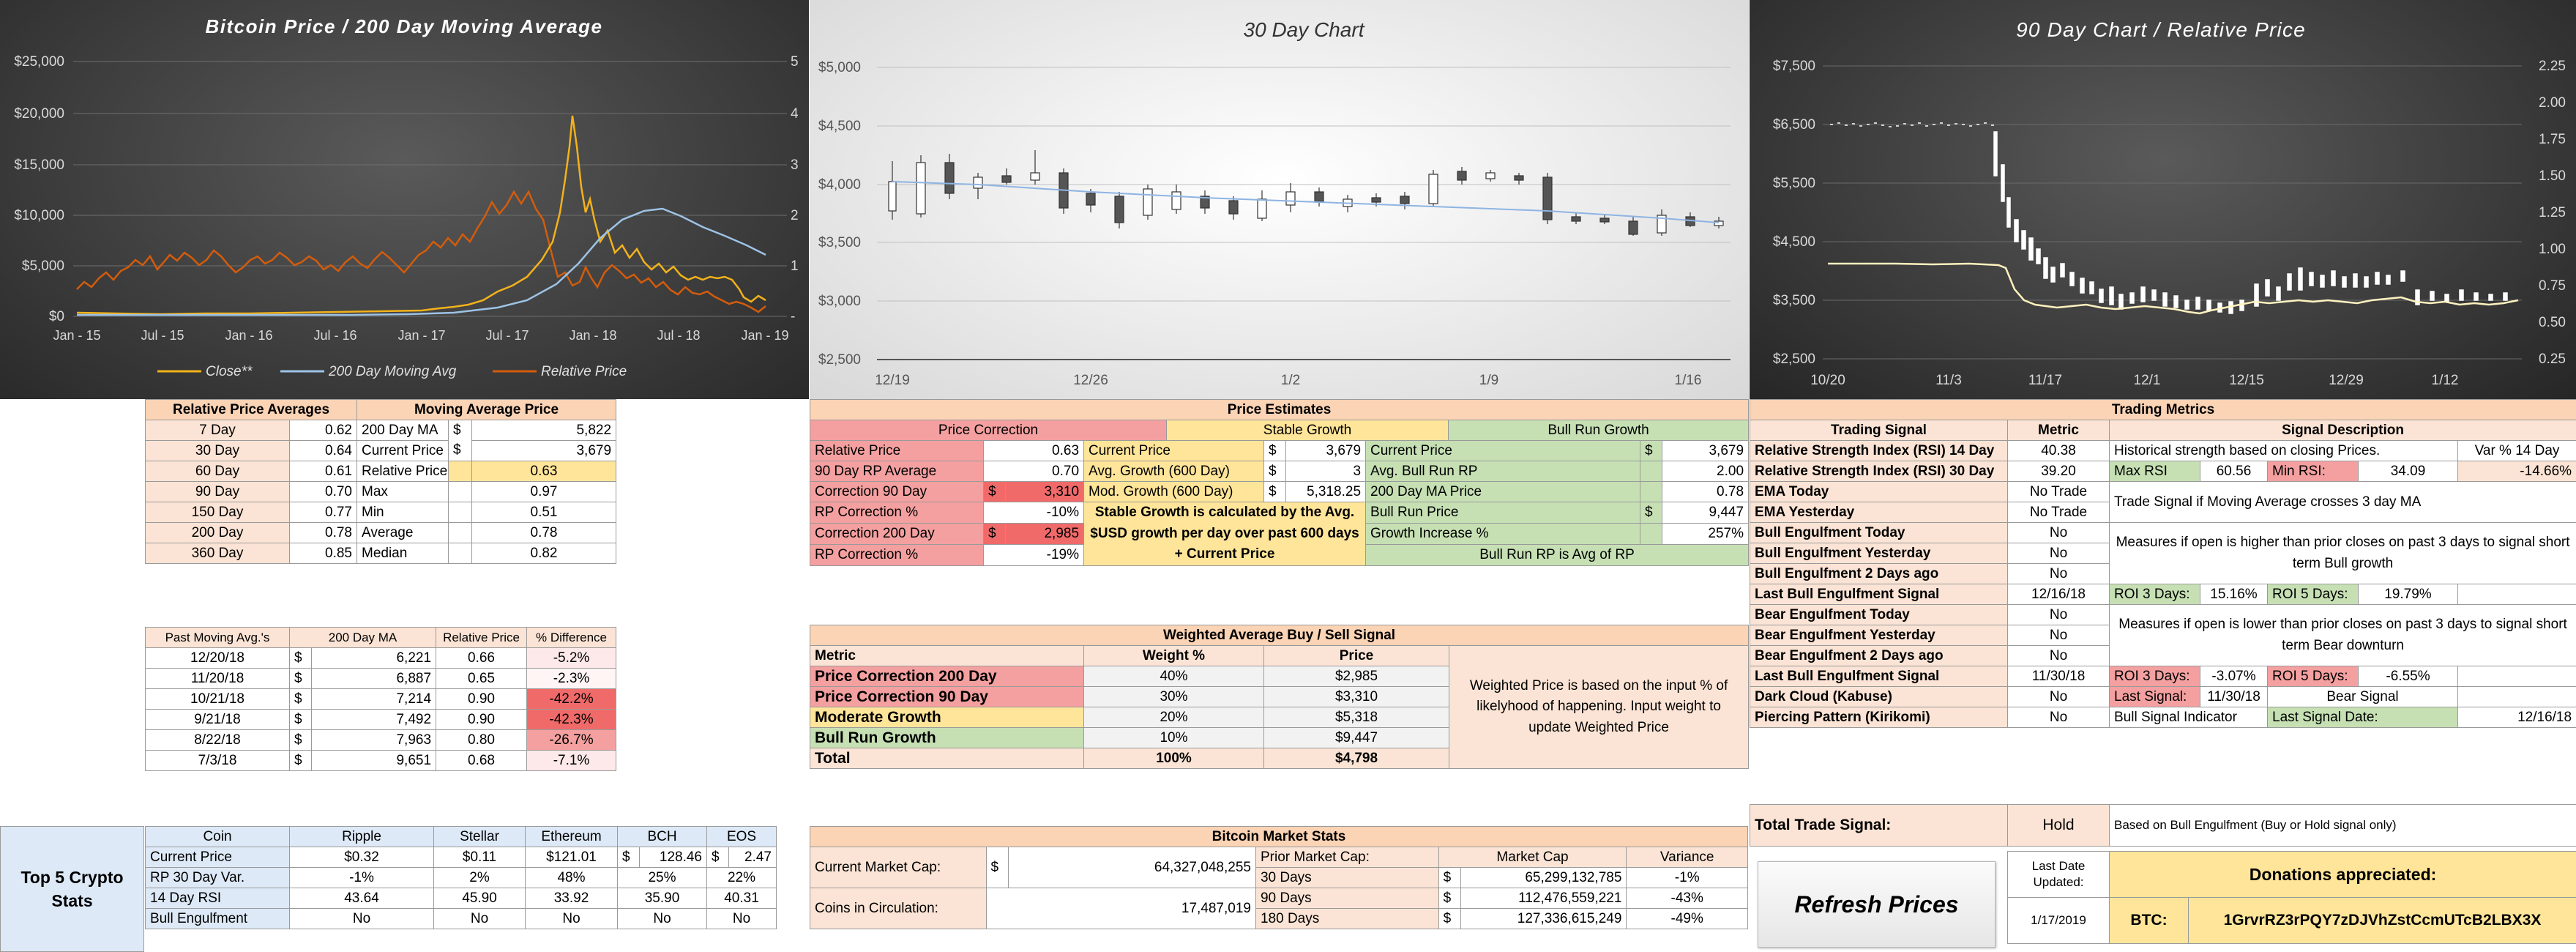 The image size is (2576, 952). Describe the element at coordinates (1688, 380) in the screenshot. I see `c30-x-tick: 1/16` at that location.